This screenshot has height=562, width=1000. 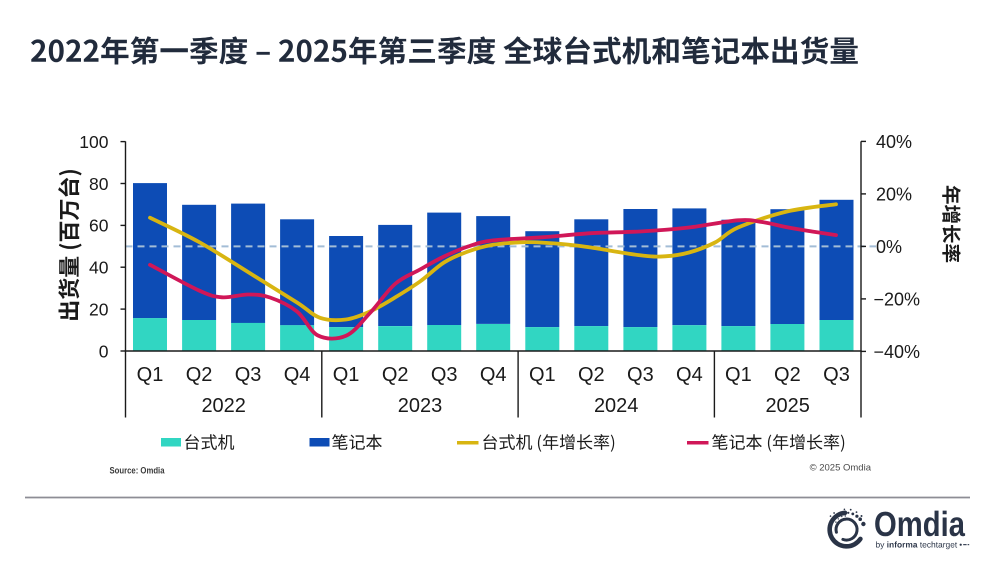 What do you see at coordinates (420, 406) in the screenshot?
I see `svg-text: 2023` at bounding box center [420, 406].